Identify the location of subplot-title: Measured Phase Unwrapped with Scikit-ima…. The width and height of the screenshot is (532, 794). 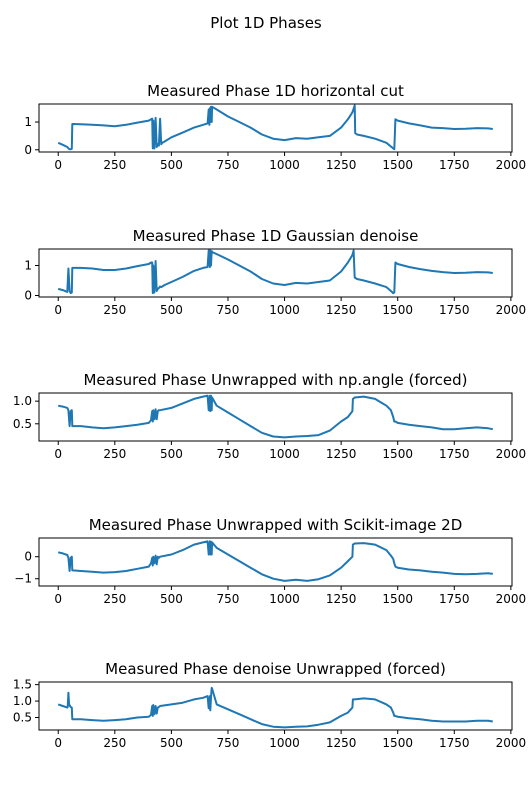
(276, 525).